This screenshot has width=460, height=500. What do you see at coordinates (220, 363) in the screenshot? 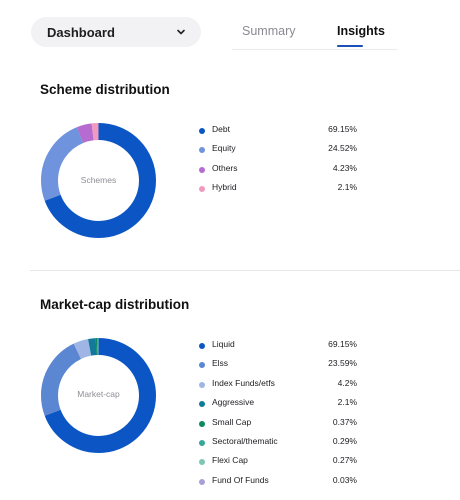
I see `legend-label: Elss` at bounding box center [220, 363].